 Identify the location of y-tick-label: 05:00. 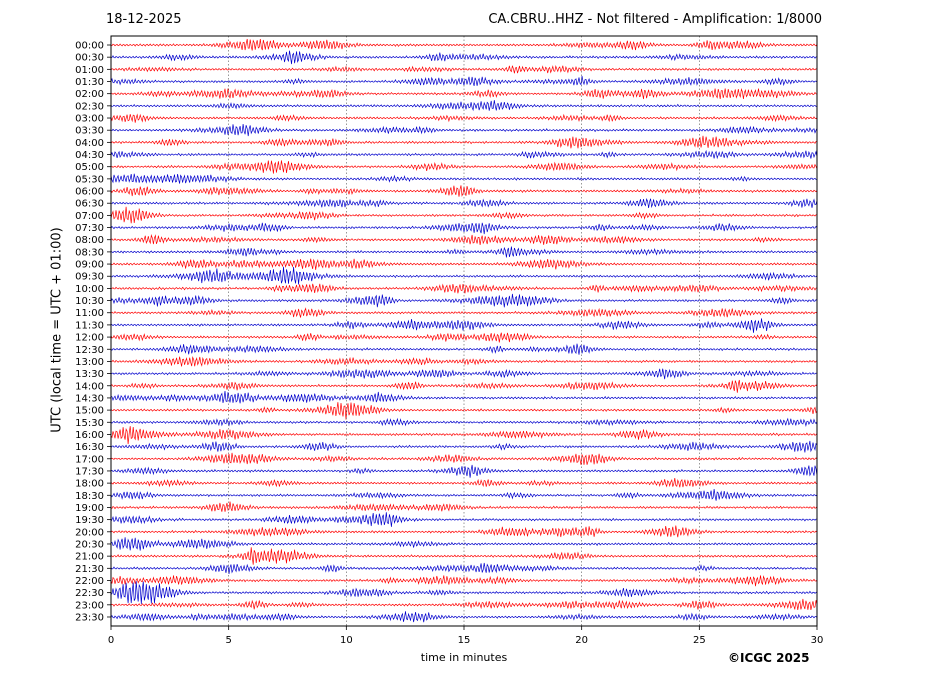
(89, 167).